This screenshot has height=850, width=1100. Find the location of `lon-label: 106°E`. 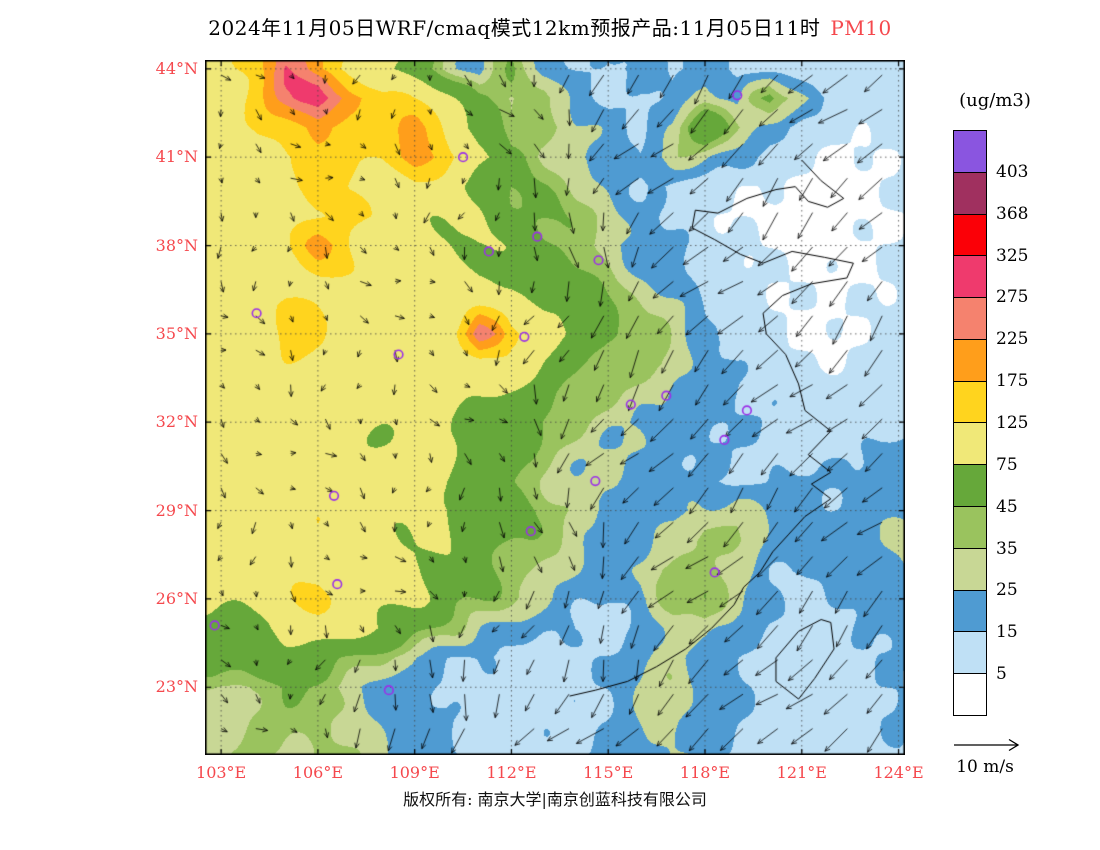

lon-label: 106°E is located at coordinates (317, 772).